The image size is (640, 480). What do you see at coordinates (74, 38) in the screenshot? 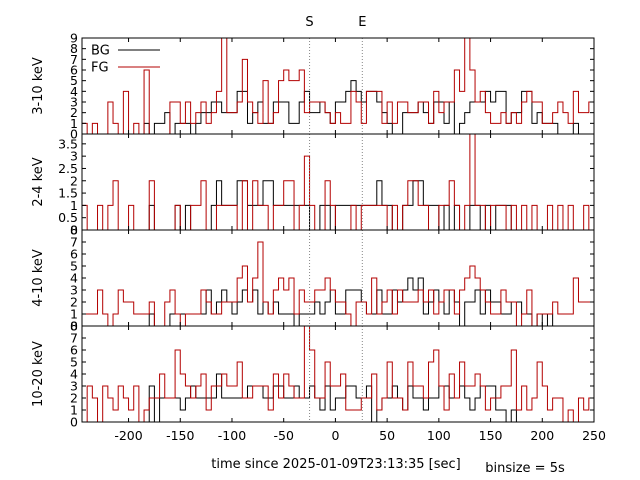
I see `y-tick-label: 9` at bounding box center [74, 38].